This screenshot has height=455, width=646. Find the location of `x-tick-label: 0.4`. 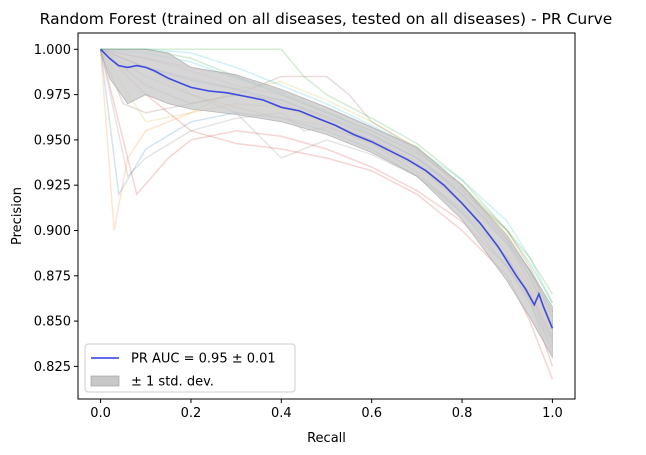

x-tick-label: 0.4 is located at coordinates (281, 413).